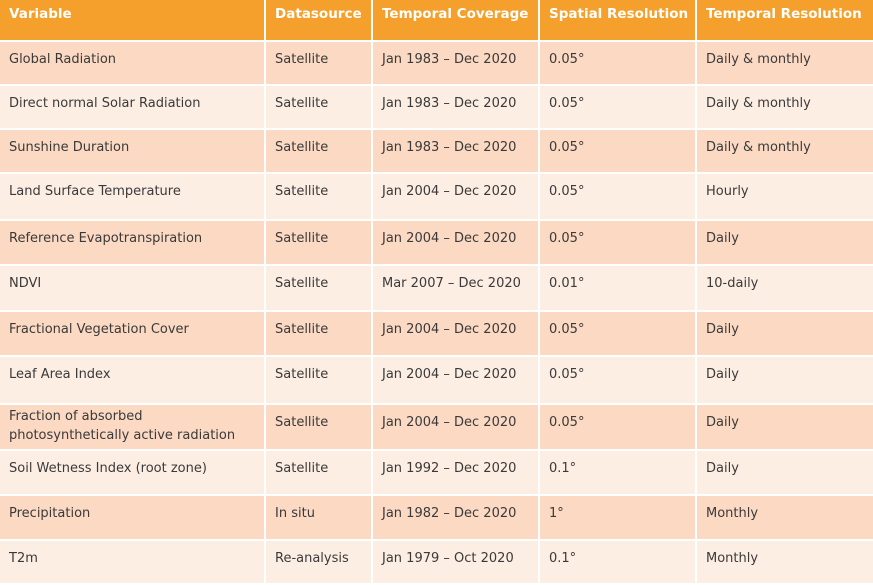  What do you see at coordinates (132, 151) in the screenshot?
I see `cell-variable: Sunshine Duration` at bounding box center [132, 151].